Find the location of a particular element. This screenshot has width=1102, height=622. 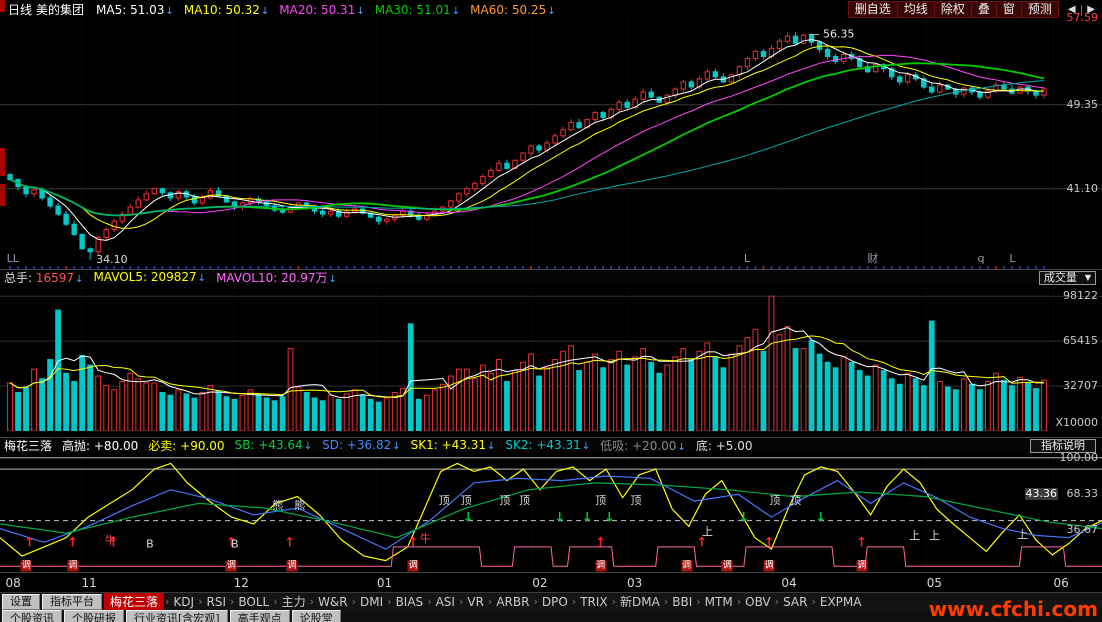

info-tab: 论股堂 is located at coordinates (316, 616).